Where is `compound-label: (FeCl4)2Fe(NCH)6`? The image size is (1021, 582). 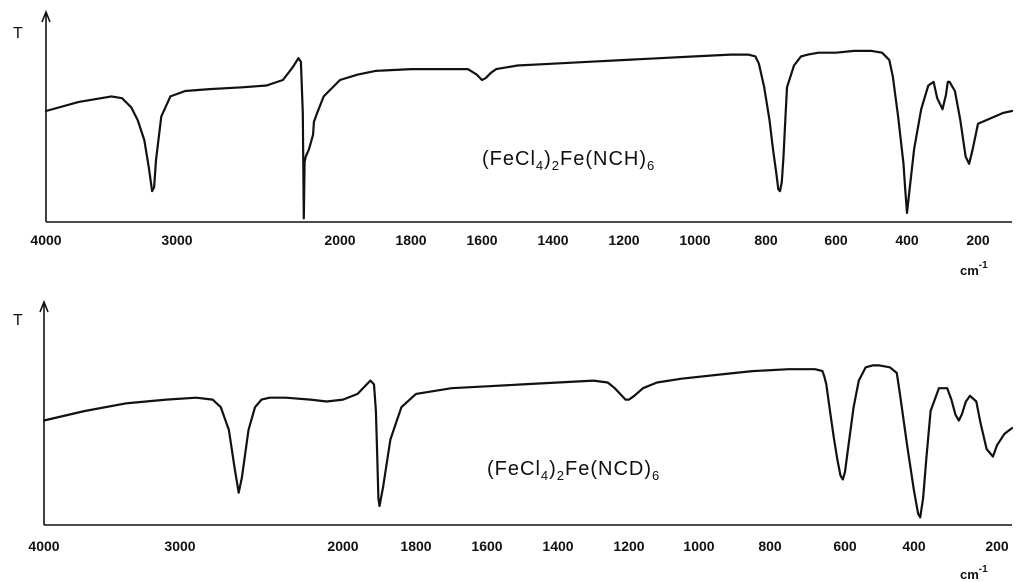
compound-label: (FeCl4)2Fe(NCH)6 is located at coordinates (568, 160).